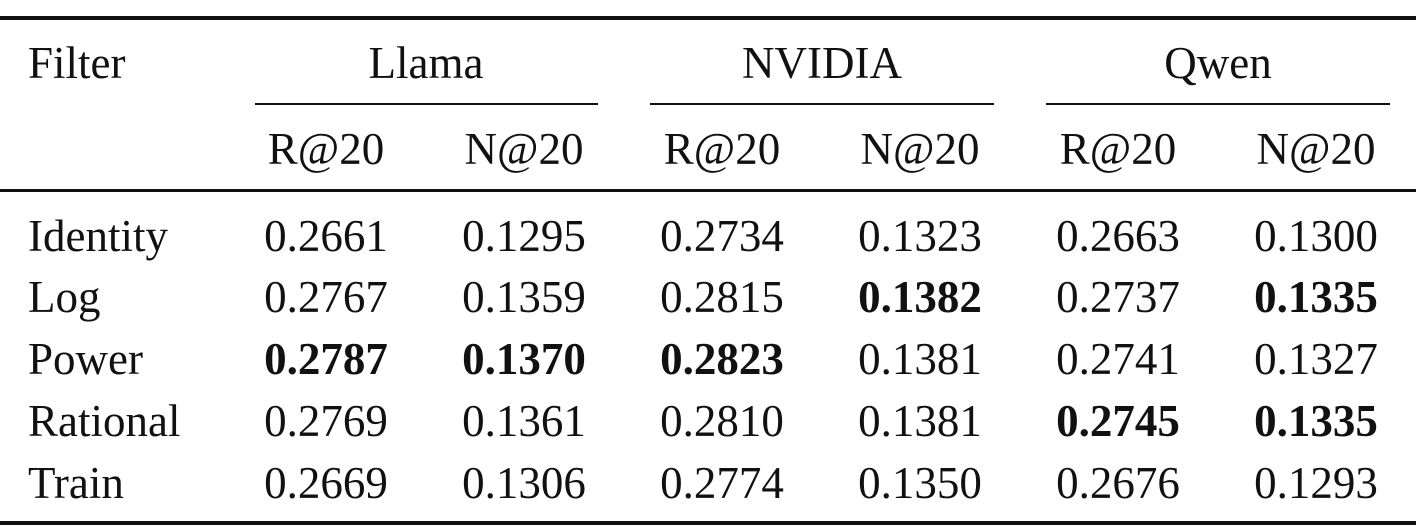 Image resolution: width=1416 pixels, height=528 pixels. Describe the element at coordinates (920, 149) in the screenshot. I see `nvidia-n20-header: N@20` at that location.